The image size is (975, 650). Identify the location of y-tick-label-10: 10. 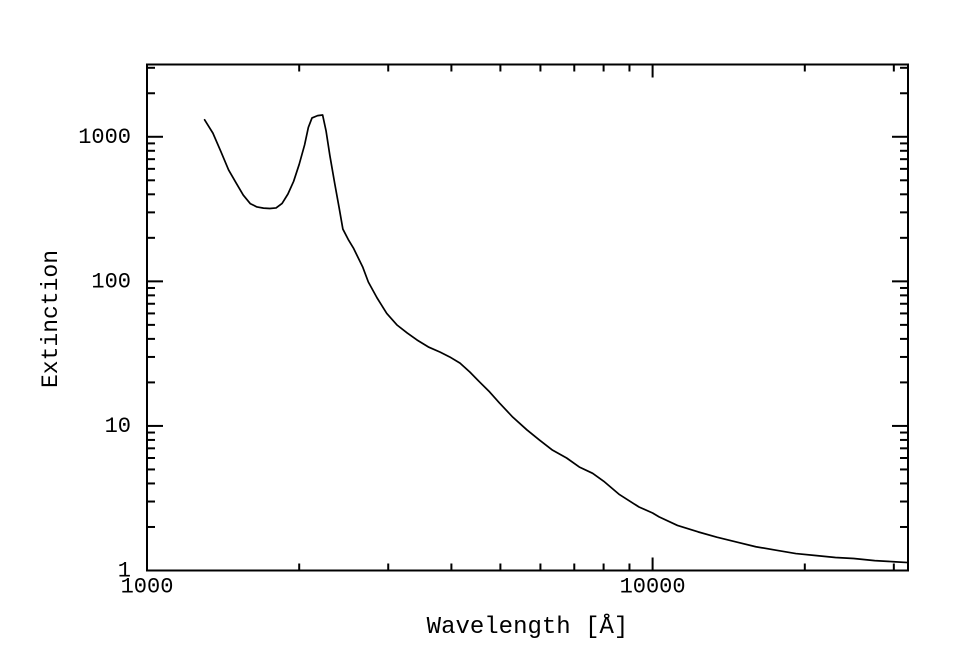
(118, 426).